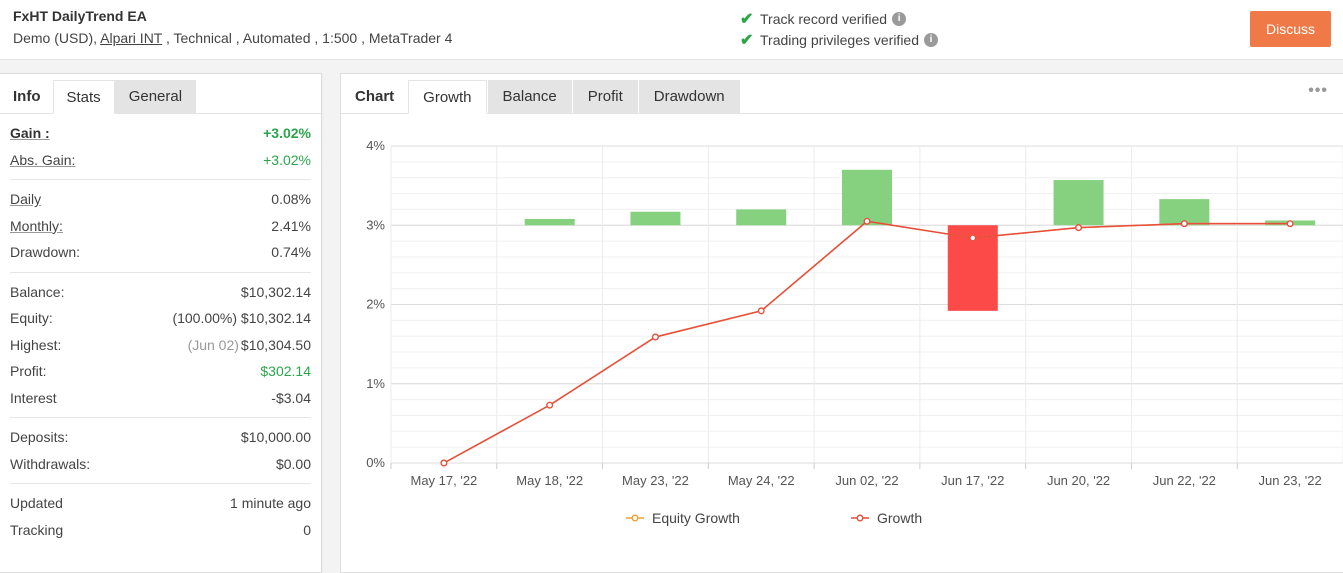 This screenshot has width=1343, height=573. What do you see at coordinates (27, 96) in the screenshot?
I see `tab-info: Info` at bounding box center [27, 96].